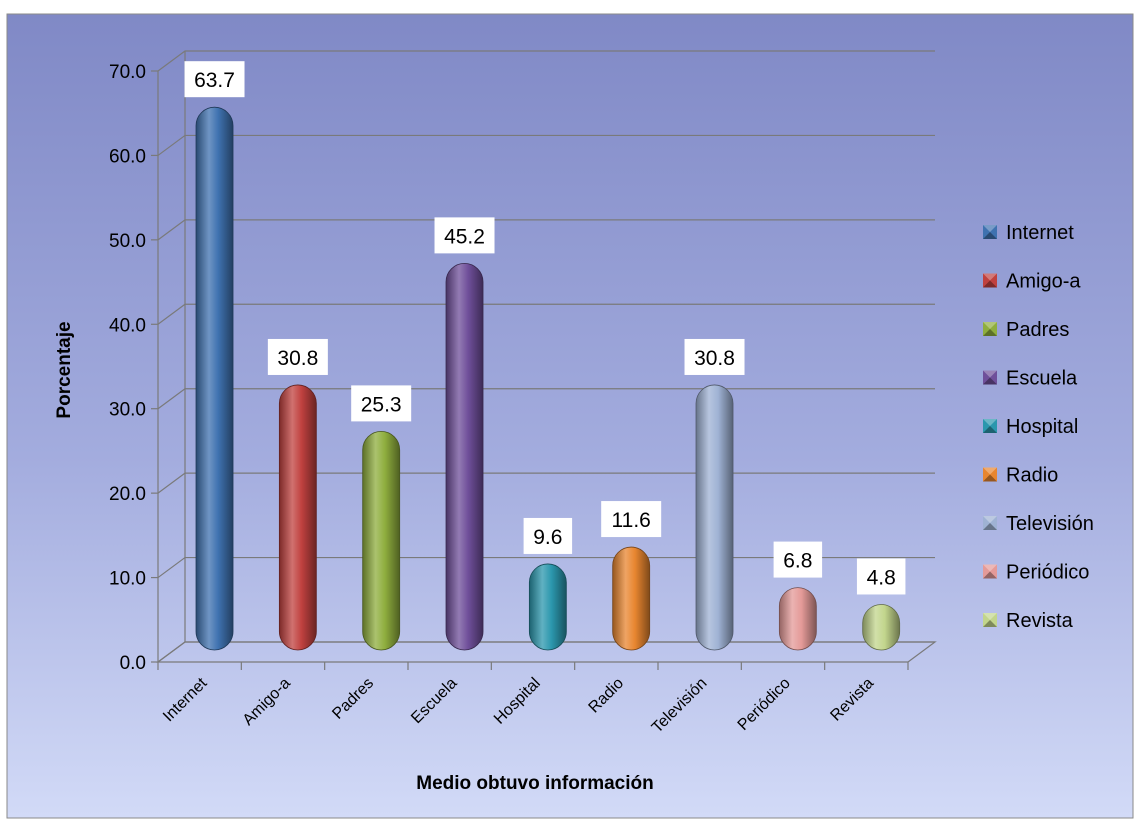 This screenshot has width=1140, height=830. What do you see at coordinates (1050, 524) in the screenshot?
I see `legend-label: Televisión` at bounding box center [1050, 524].